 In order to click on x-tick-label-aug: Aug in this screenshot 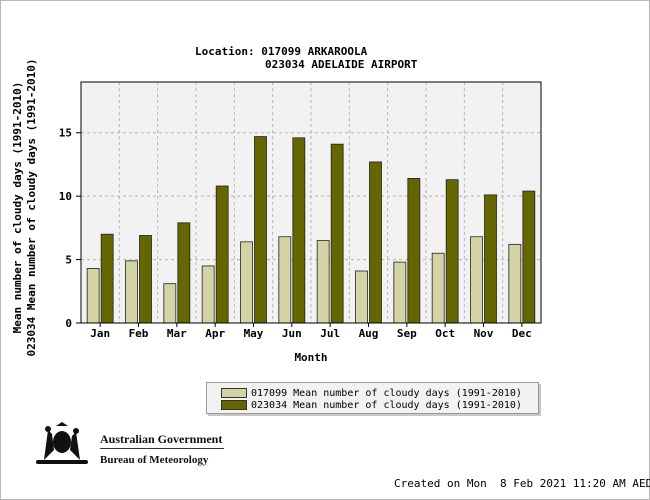, I will do `click(369, 333)`.